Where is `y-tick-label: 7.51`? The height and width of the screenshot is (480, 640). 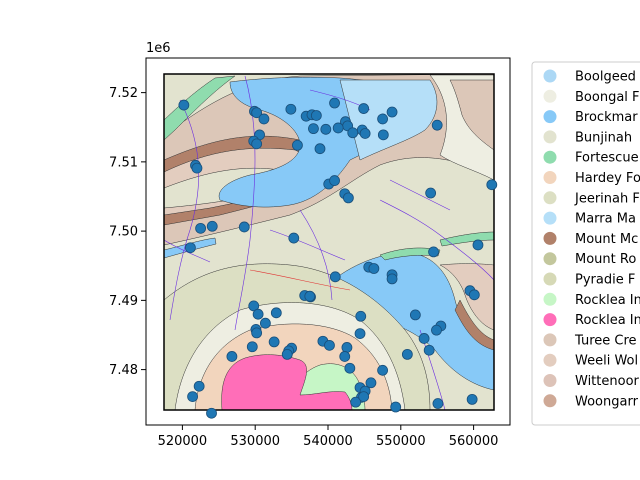
y-tick-label: 7.51 is located at coordinates (123, 162).